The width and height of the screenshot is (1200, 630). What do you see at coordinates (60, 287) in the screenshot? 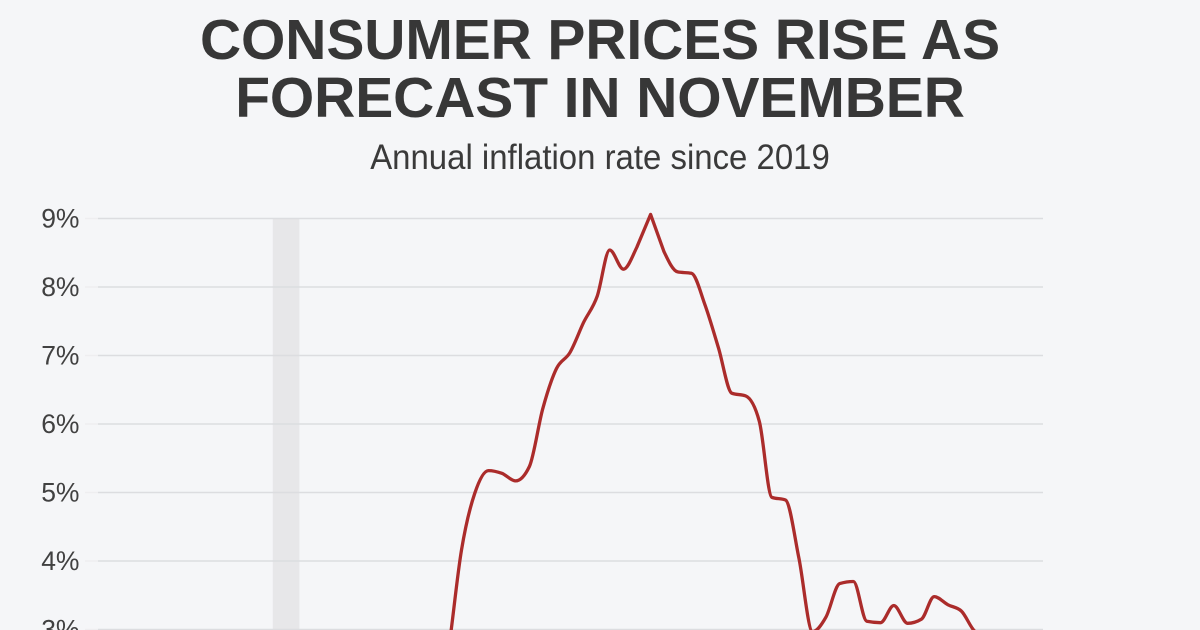
I see `svg-text: 8%` at bounding box center [60, 287].